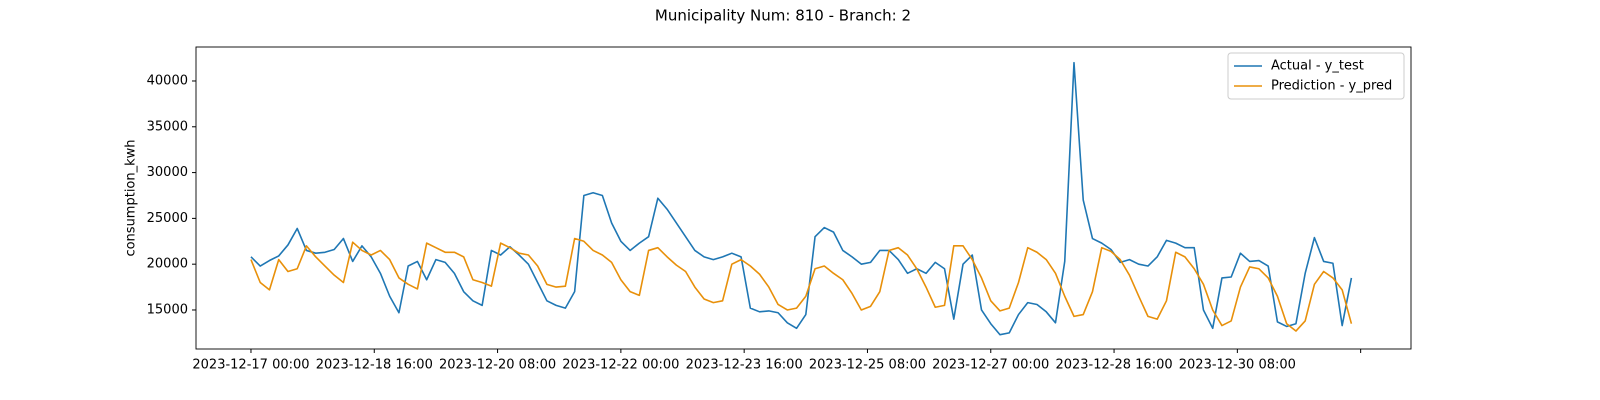  What do you see at coordinates (497, 365) in the screenshot?
I see `x-tick-label: 2023-12-20 08:00` at bounding box center [497, 365].